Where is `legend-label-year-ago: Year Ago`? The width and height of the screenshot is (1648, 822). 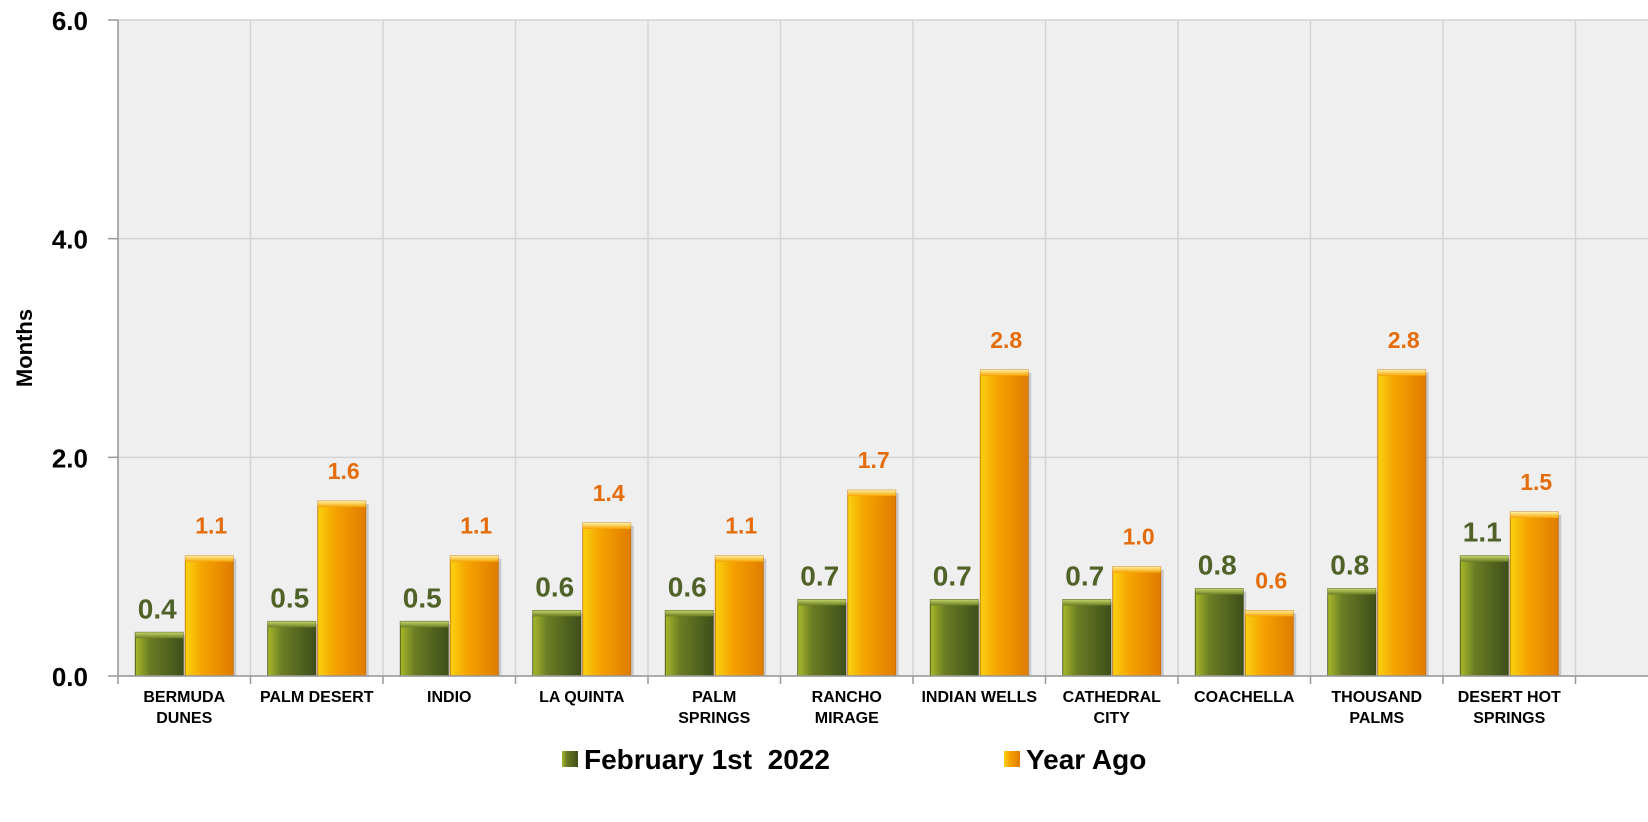
legend-label-year-ago: Year Ago is located at coordinates (1086, 759).